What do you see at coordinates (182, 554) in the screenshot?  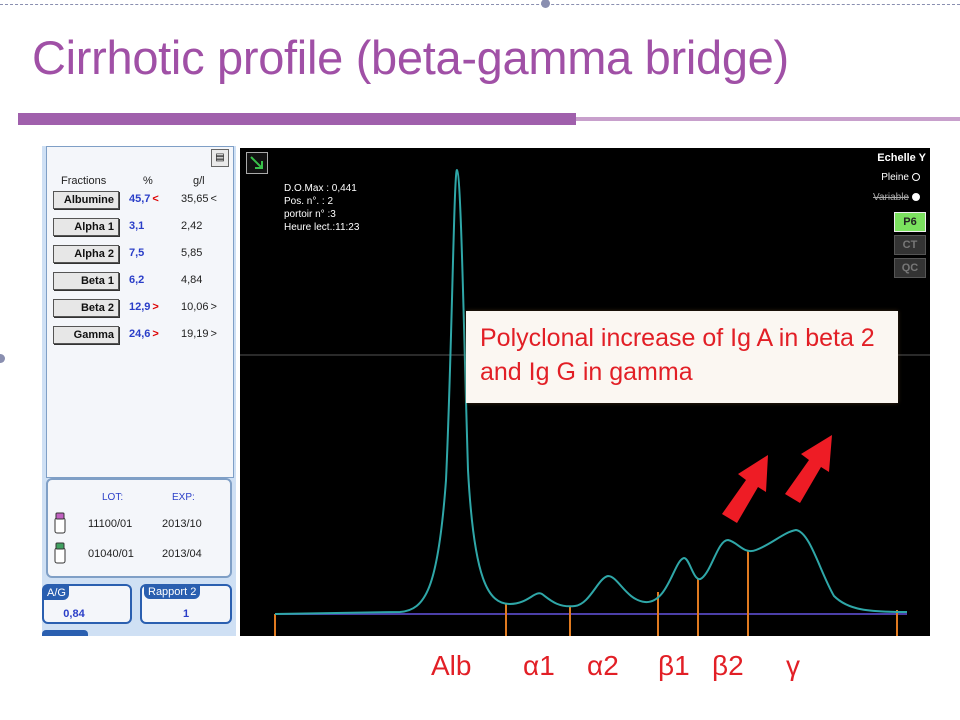 I see `lot-expiry: 2013/04` at bounding box center [182, 554].